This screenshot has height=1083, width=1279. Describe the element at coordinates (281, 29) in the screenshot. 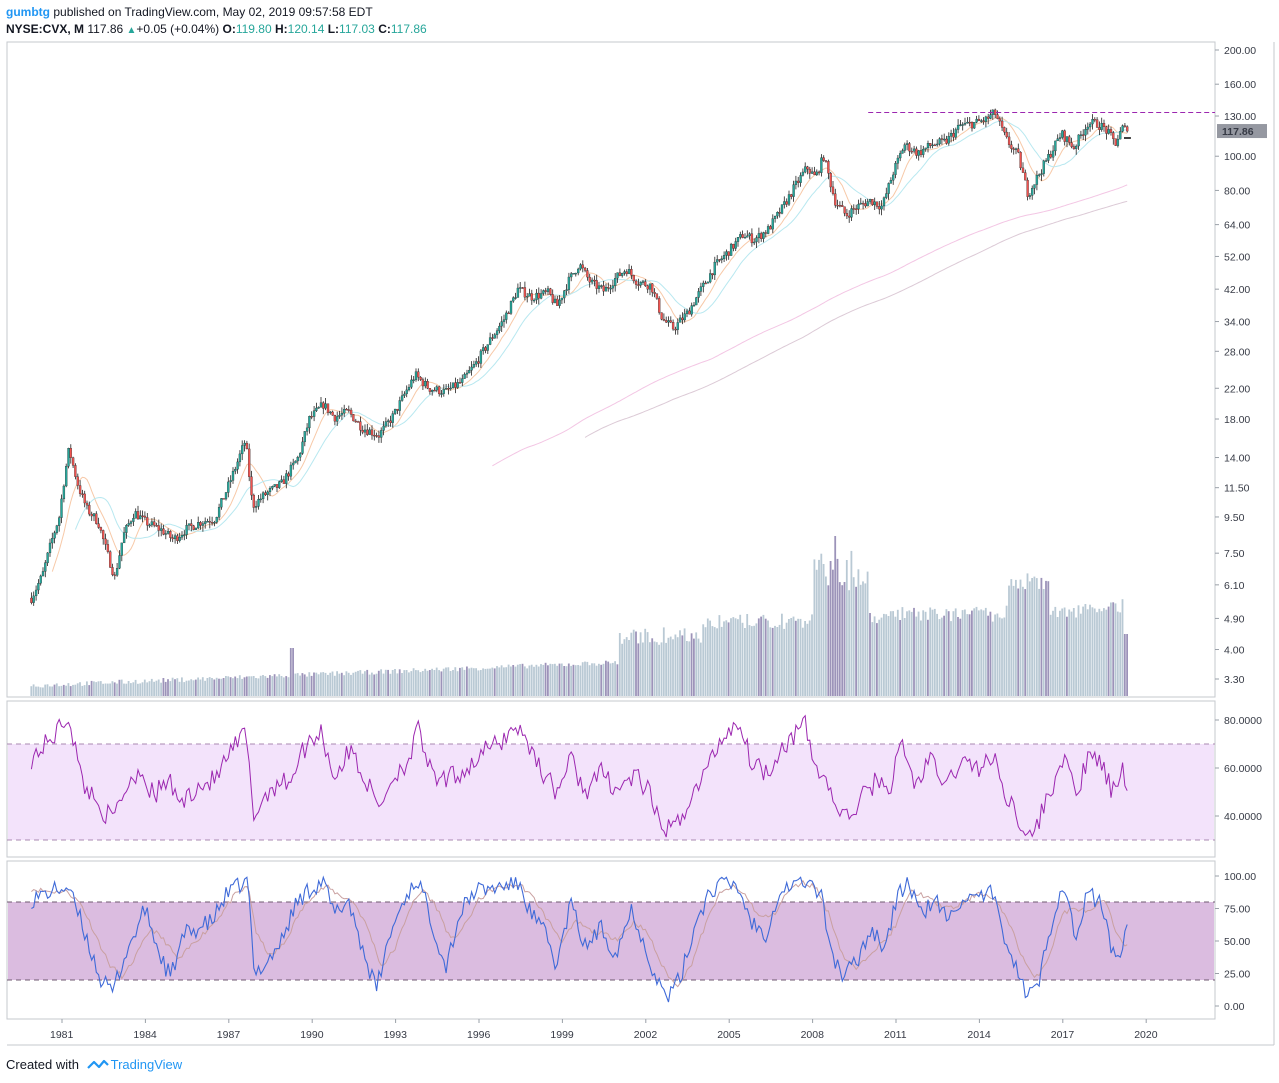

I see `high-label: H:` at that location.